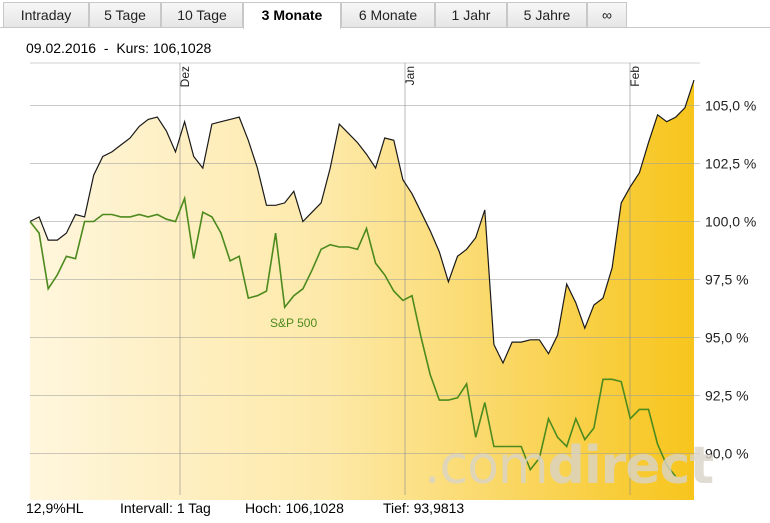 This screenshot has height=523, width=770. Describe the element at coordinates (727, 396) in the screenshot. I see `y-tick-label: 92,5 %` at that location.